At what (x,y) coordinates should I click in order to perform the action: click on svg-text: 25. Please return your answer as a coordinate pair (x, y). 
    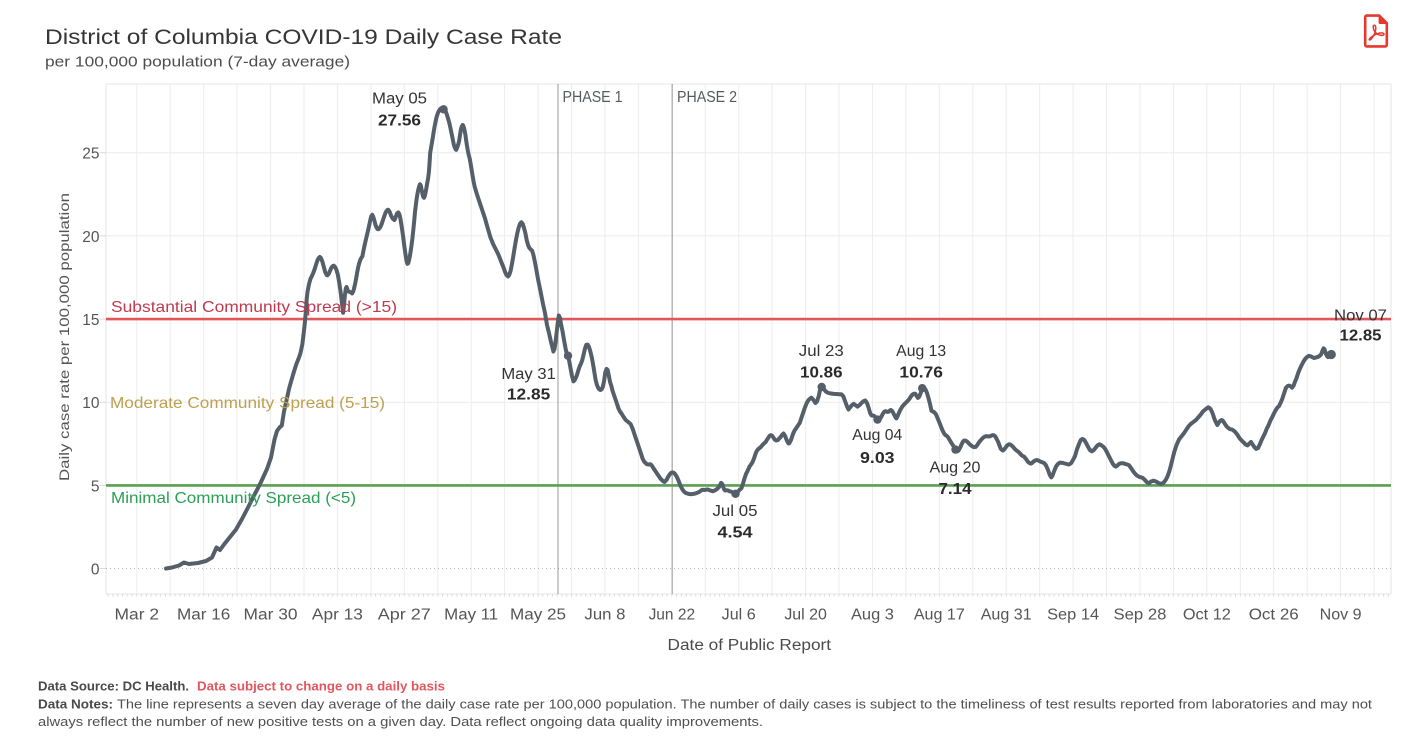
    Looking at the image, I should click on (90, 154).